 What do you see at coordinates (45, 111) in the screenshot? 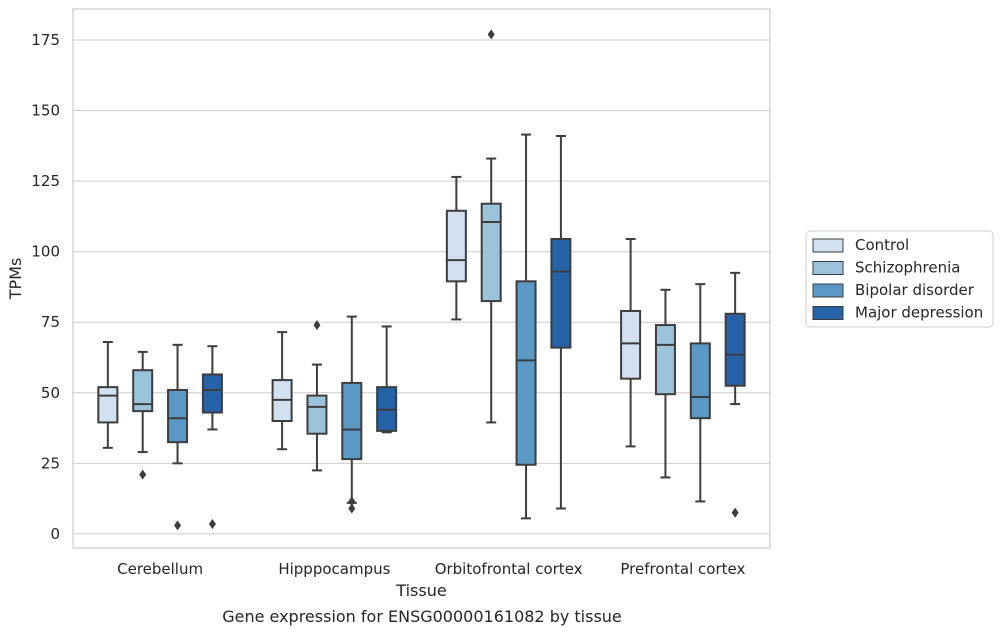
I see `y-tick-label: 150` at bounding box center [45, 111].